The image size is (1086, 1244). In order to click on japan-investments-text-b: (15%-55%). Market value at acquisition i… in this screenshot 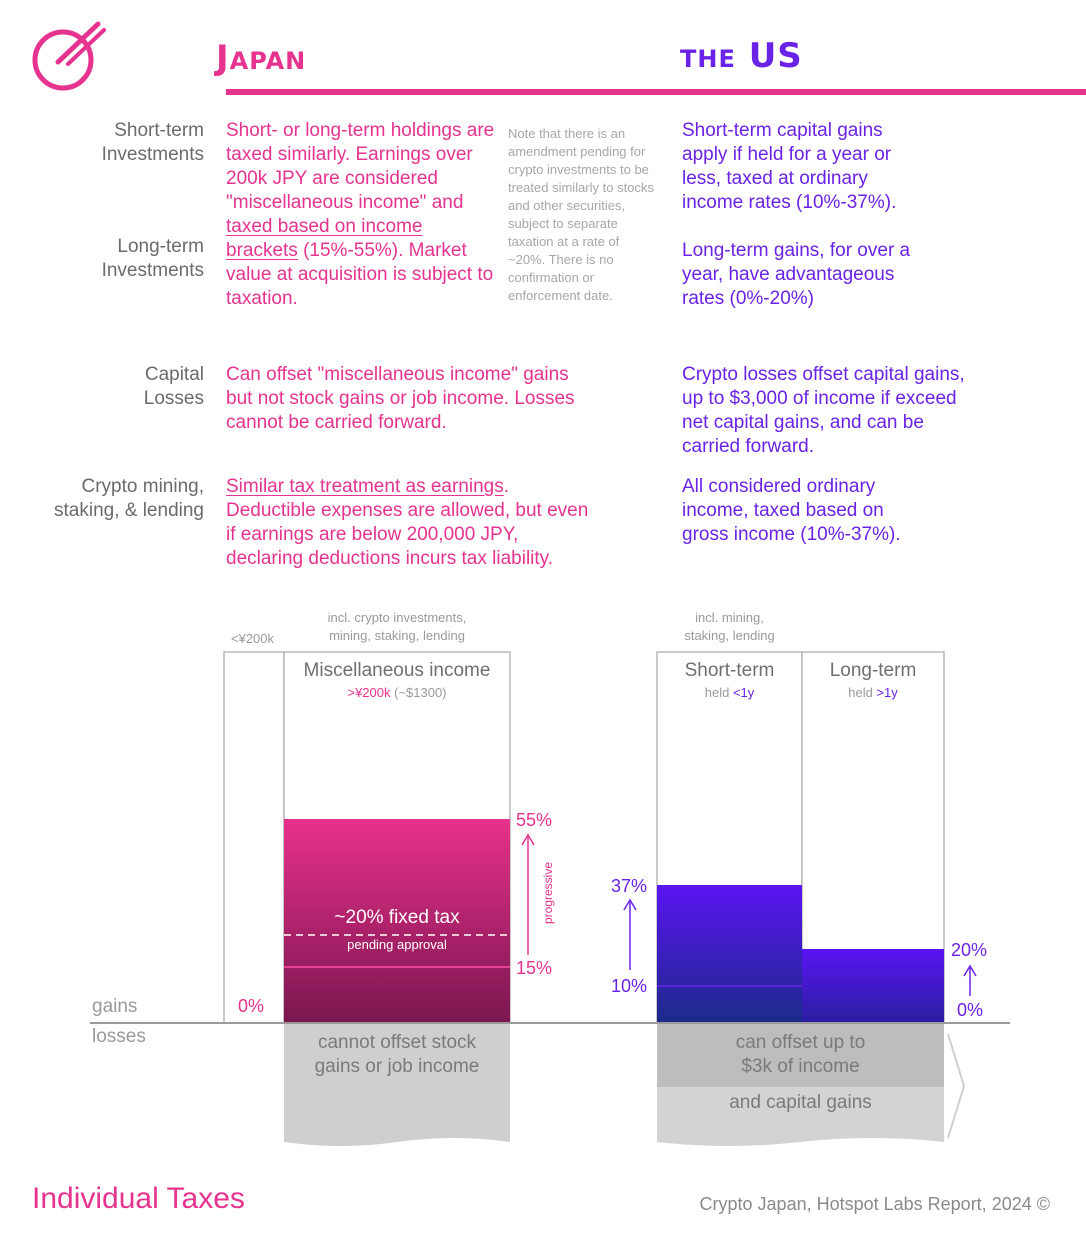, I will do `click(360, 274)`.